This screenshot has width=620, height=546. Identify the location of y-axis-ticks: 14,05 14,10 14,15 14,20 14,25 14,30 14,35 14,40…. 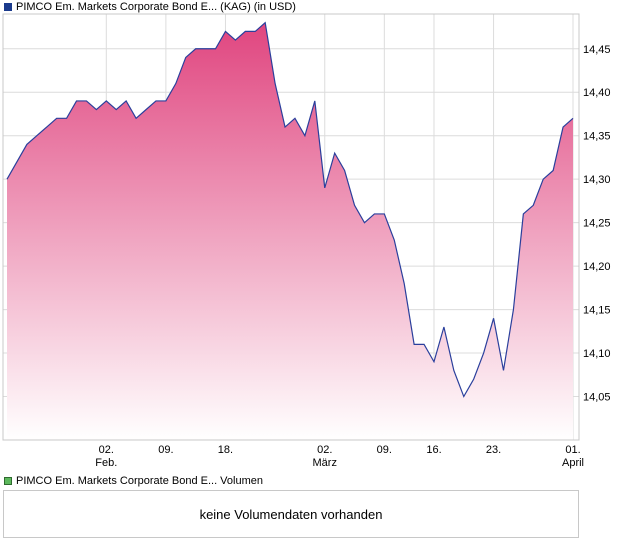
(597, 224).